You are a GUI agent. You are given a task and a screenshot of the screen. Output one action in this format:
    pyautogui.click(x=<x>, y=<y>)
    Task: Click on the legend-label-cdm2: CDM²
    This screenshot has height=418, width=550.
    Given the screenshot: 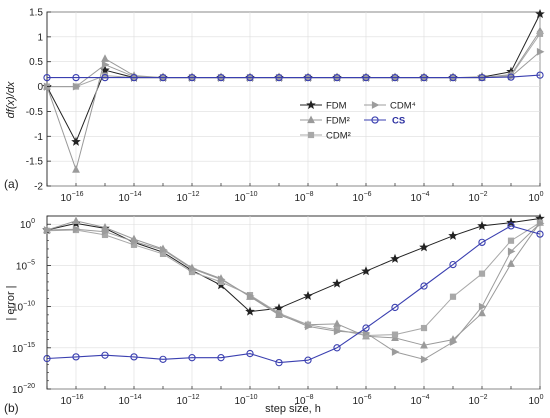 What is the action you would take?
    pyautogui.click(x=338, y=136)
    